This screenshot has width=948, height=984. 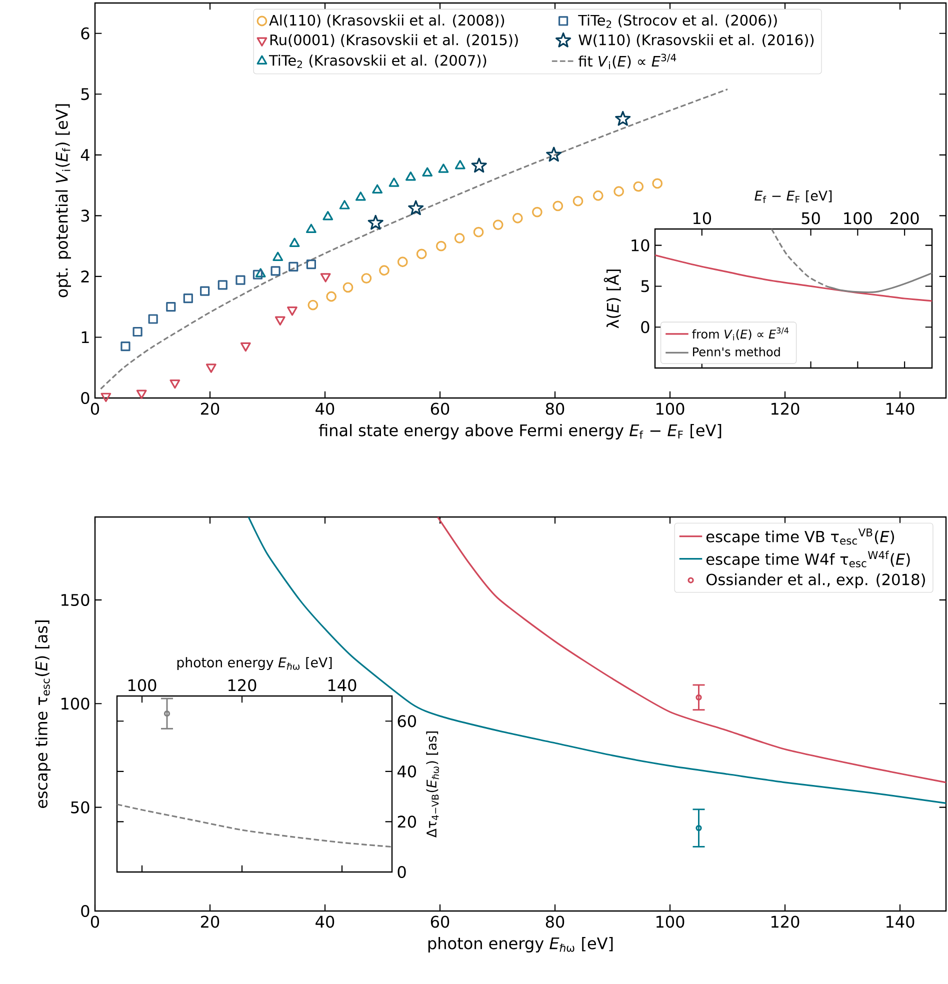 I want to click on y-tick-label: 20, so click(x=407, y=822).